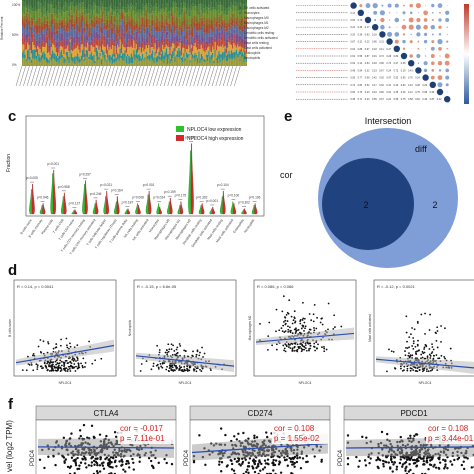 Image resolution: width=474 pixels, height=474 pixels. I want to click on b-cell-value: 0.42, so click(374, 78).